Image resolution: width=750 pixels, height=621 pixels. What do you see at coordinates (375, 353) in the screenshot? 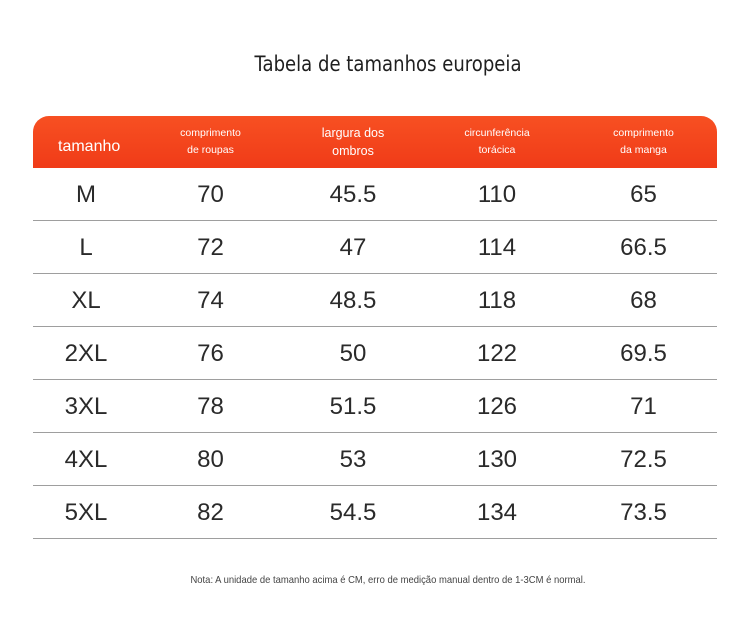
I see `table-row: 2XL 76 50 122 69.5` at bounding box center [375, 353].